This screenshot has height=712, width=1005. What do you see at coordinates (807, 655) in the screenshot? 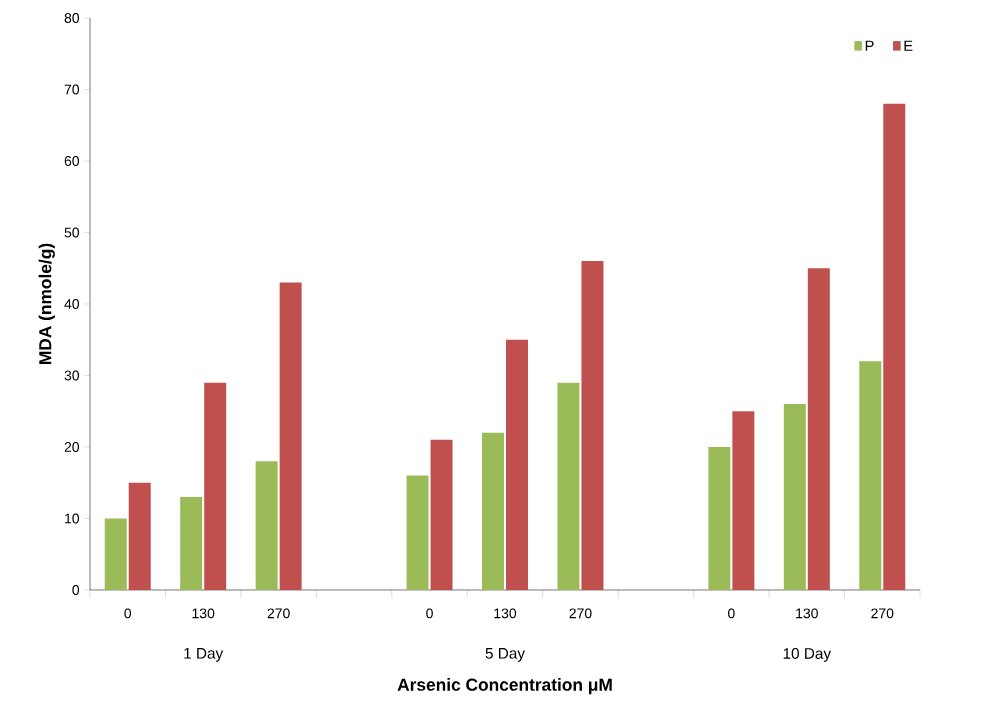
I see `text: 10 Day` at bounding box center [807, 655].